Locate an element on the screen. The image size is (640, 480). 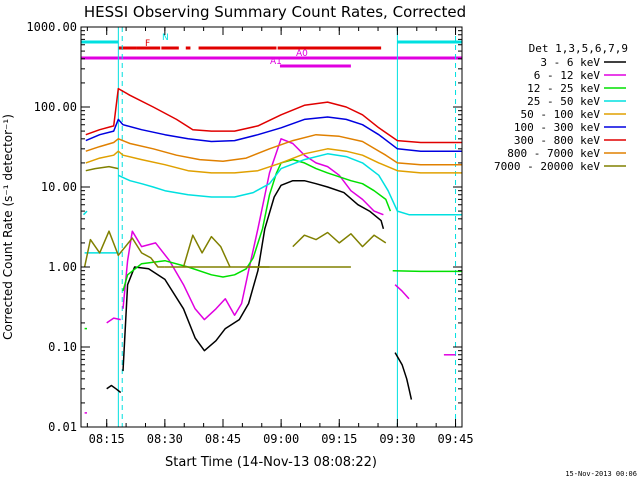
legend-label: 300 - 800 keV is located at coordinates (557, 140).